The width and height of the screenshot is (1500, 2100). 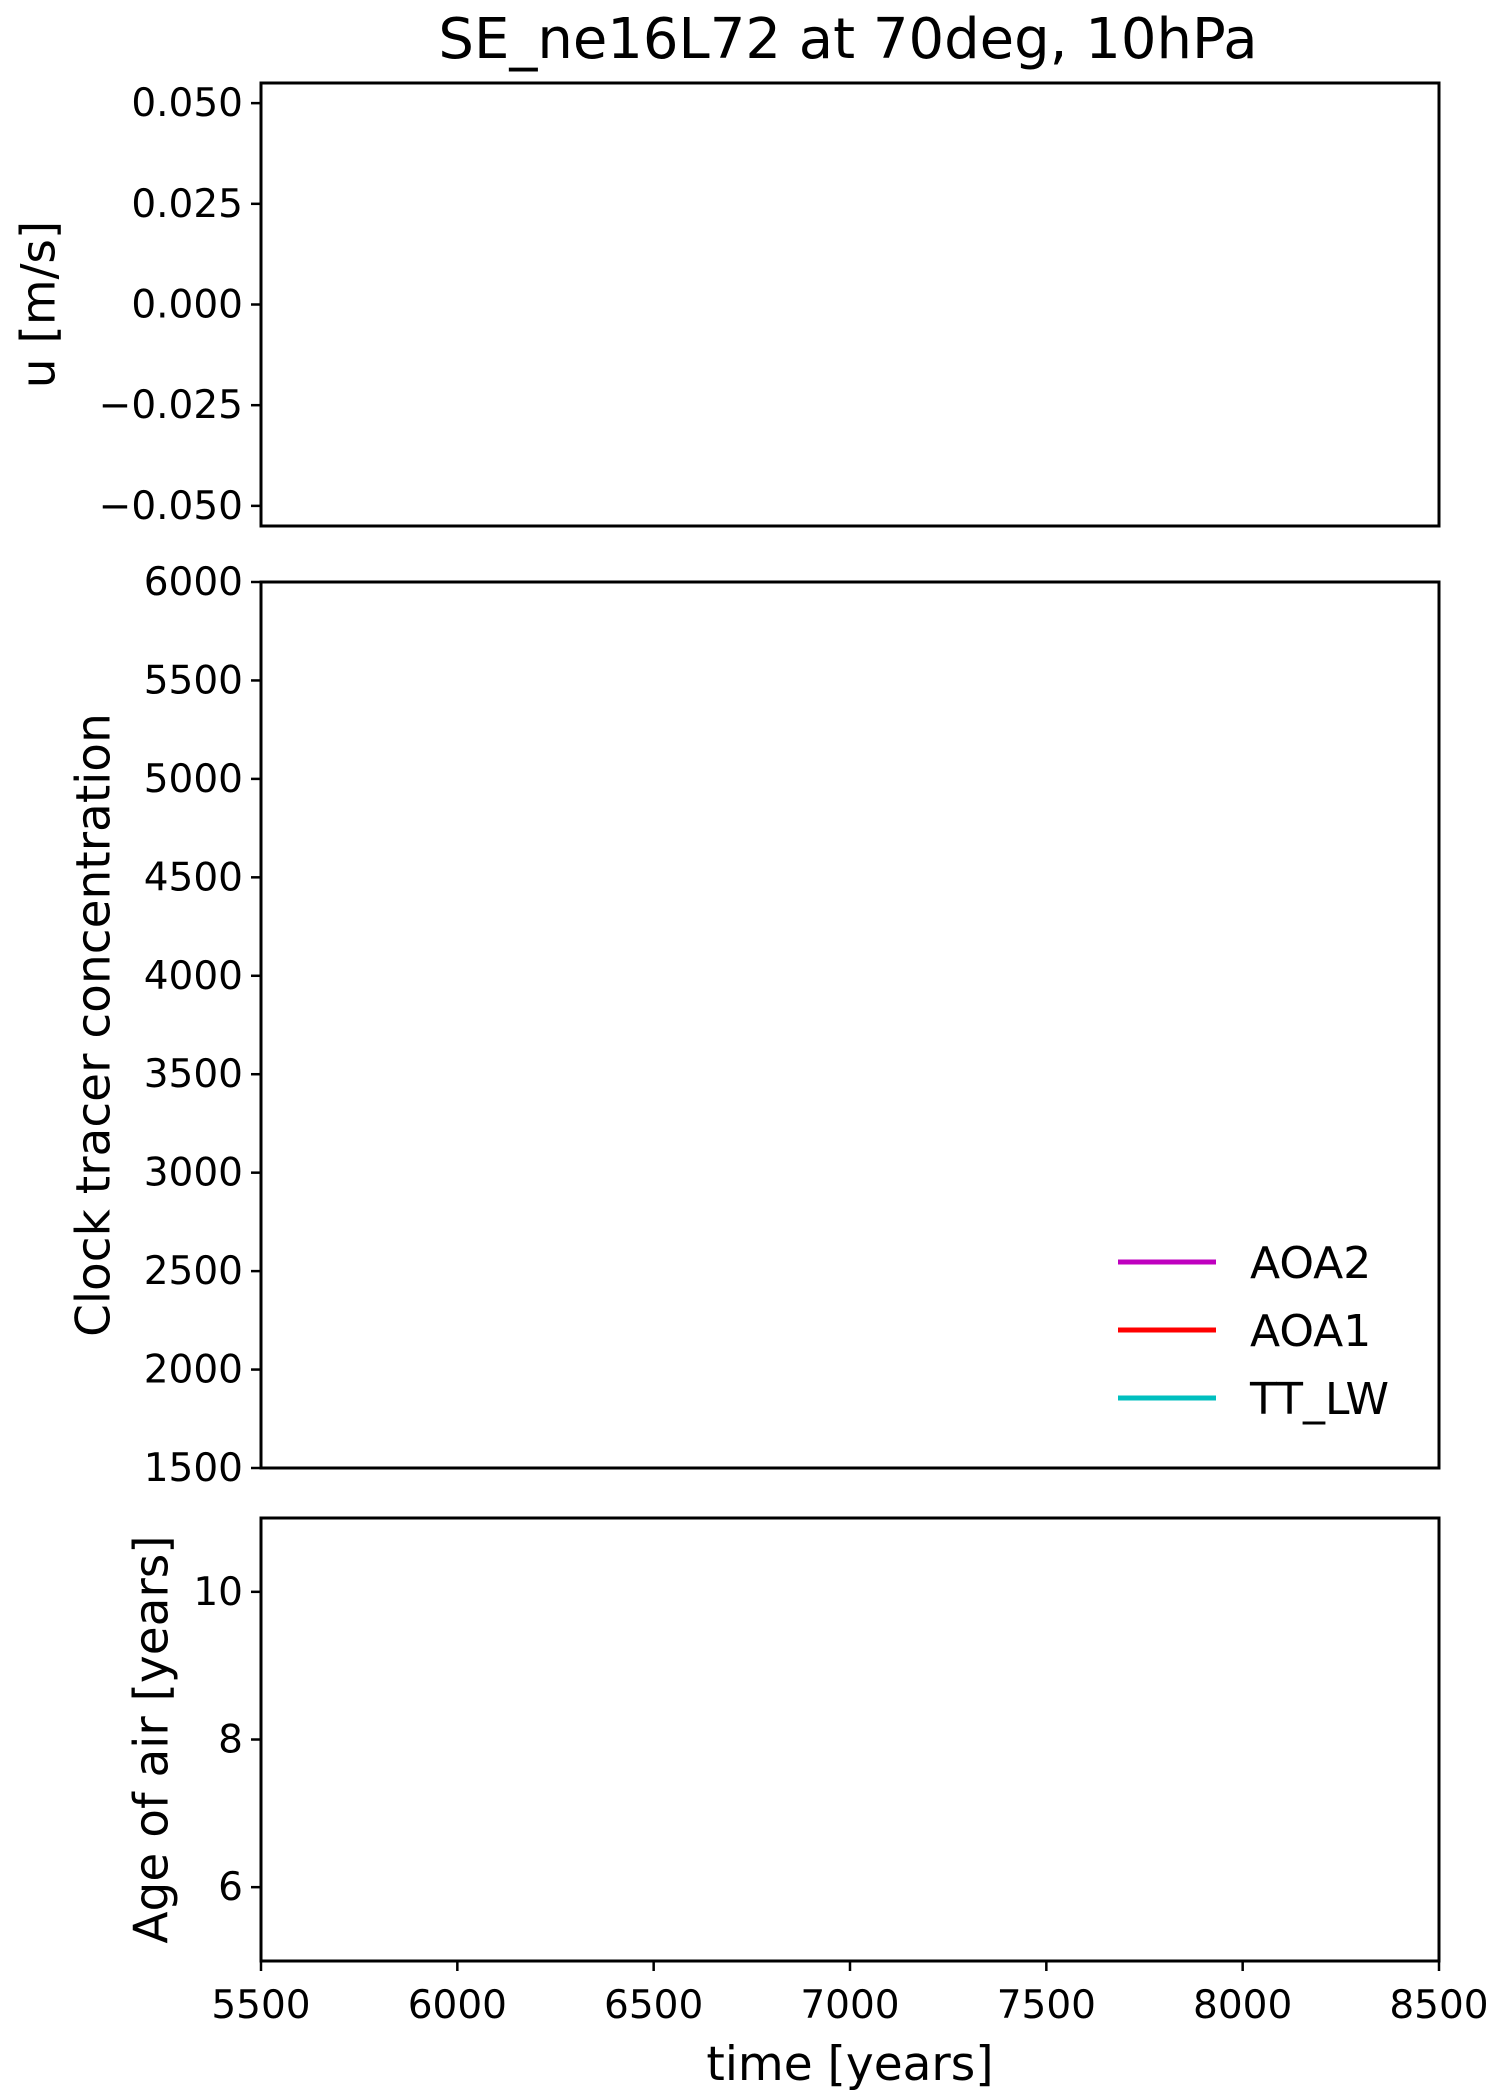 What do you see at coordinates (193, 680) in the screenshot?
I see `y-tick-label: 5500` at bounding box center [193, 680].